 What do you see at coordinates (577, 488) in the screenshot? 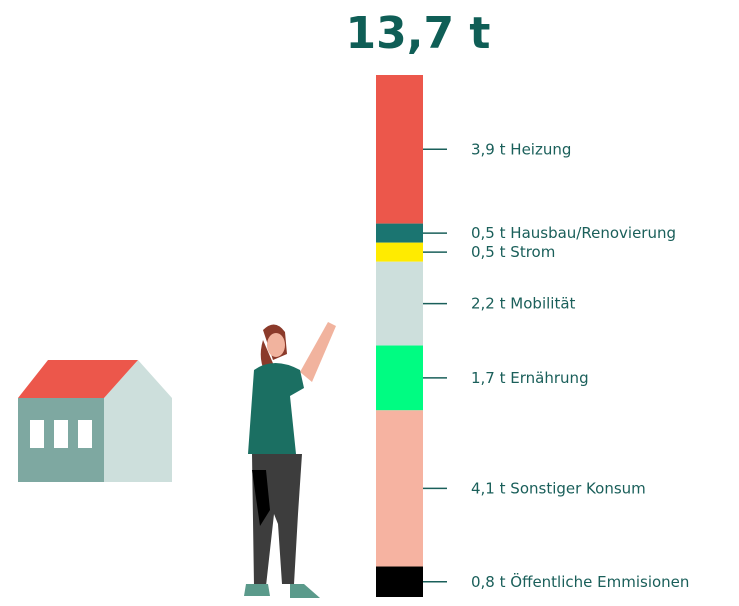
I see `series-name: Sonstiger Konsum` at bounding box center [577, 488].